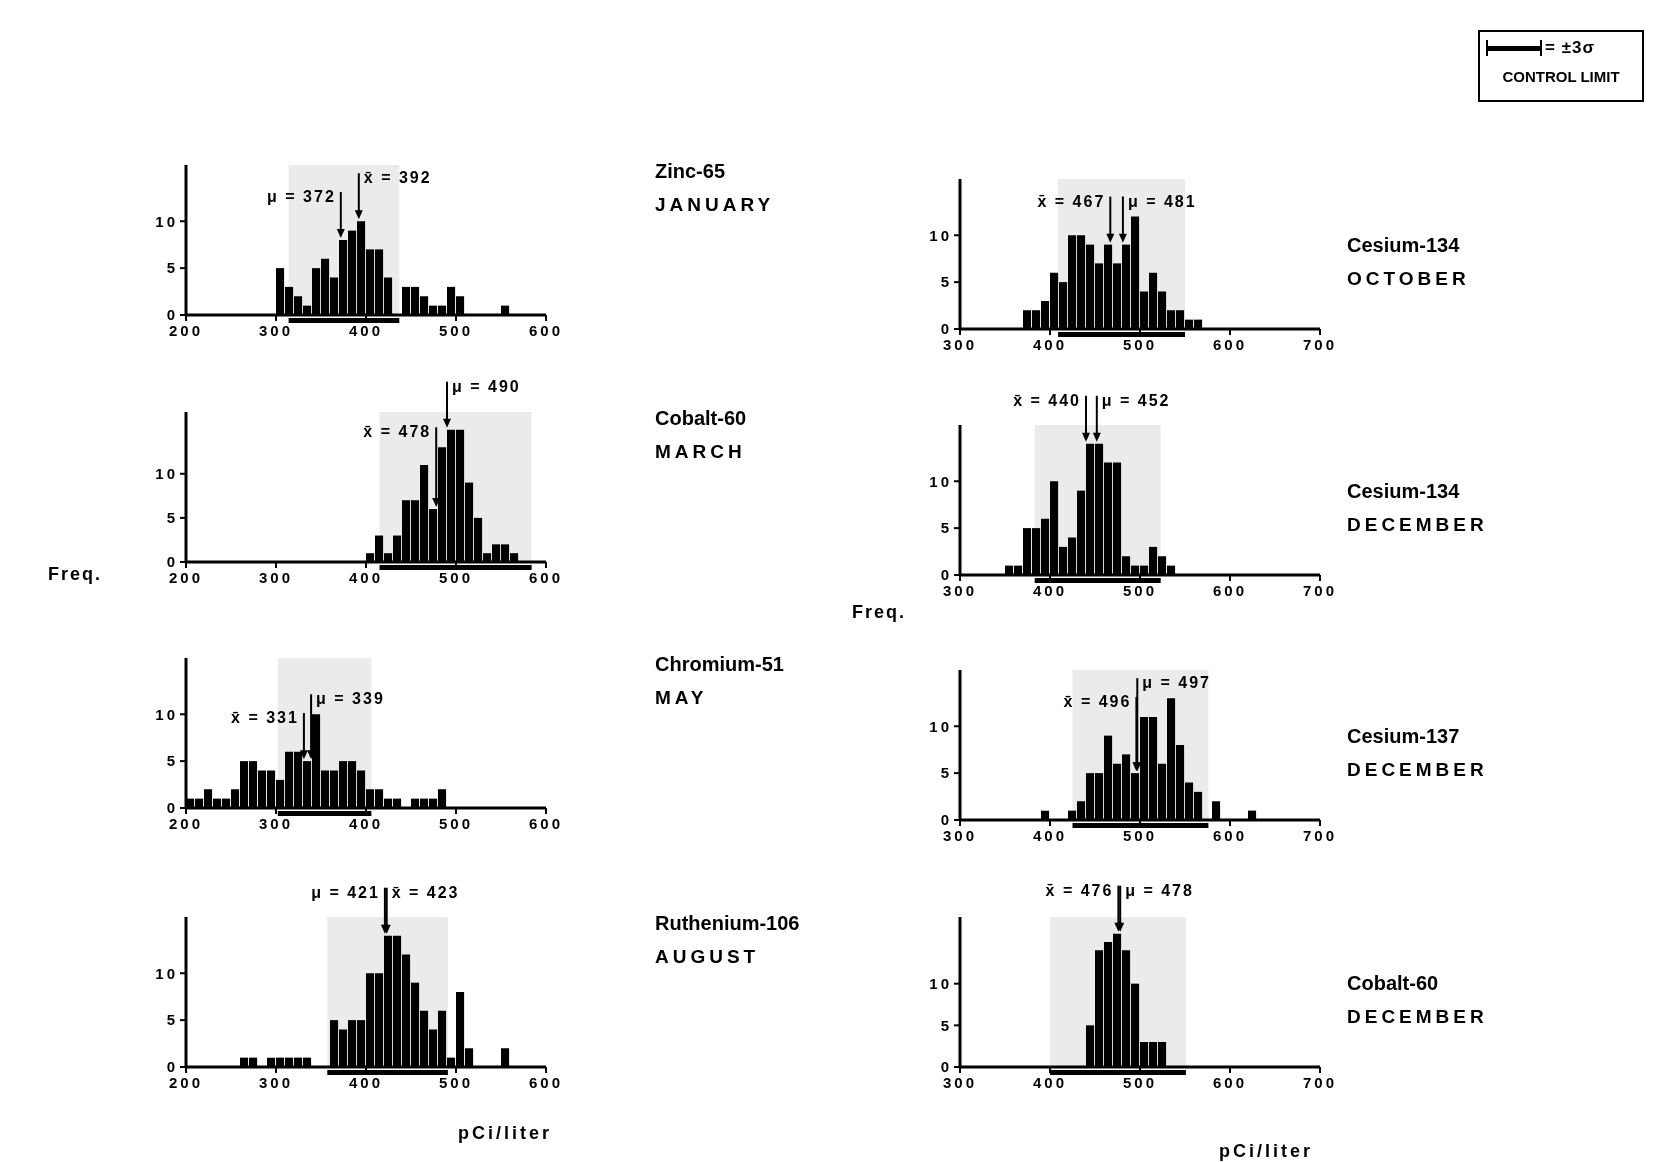  Describe the element at coordinates (1570, 48) in the screenshot. I see `text: = ±3σ` at that location.